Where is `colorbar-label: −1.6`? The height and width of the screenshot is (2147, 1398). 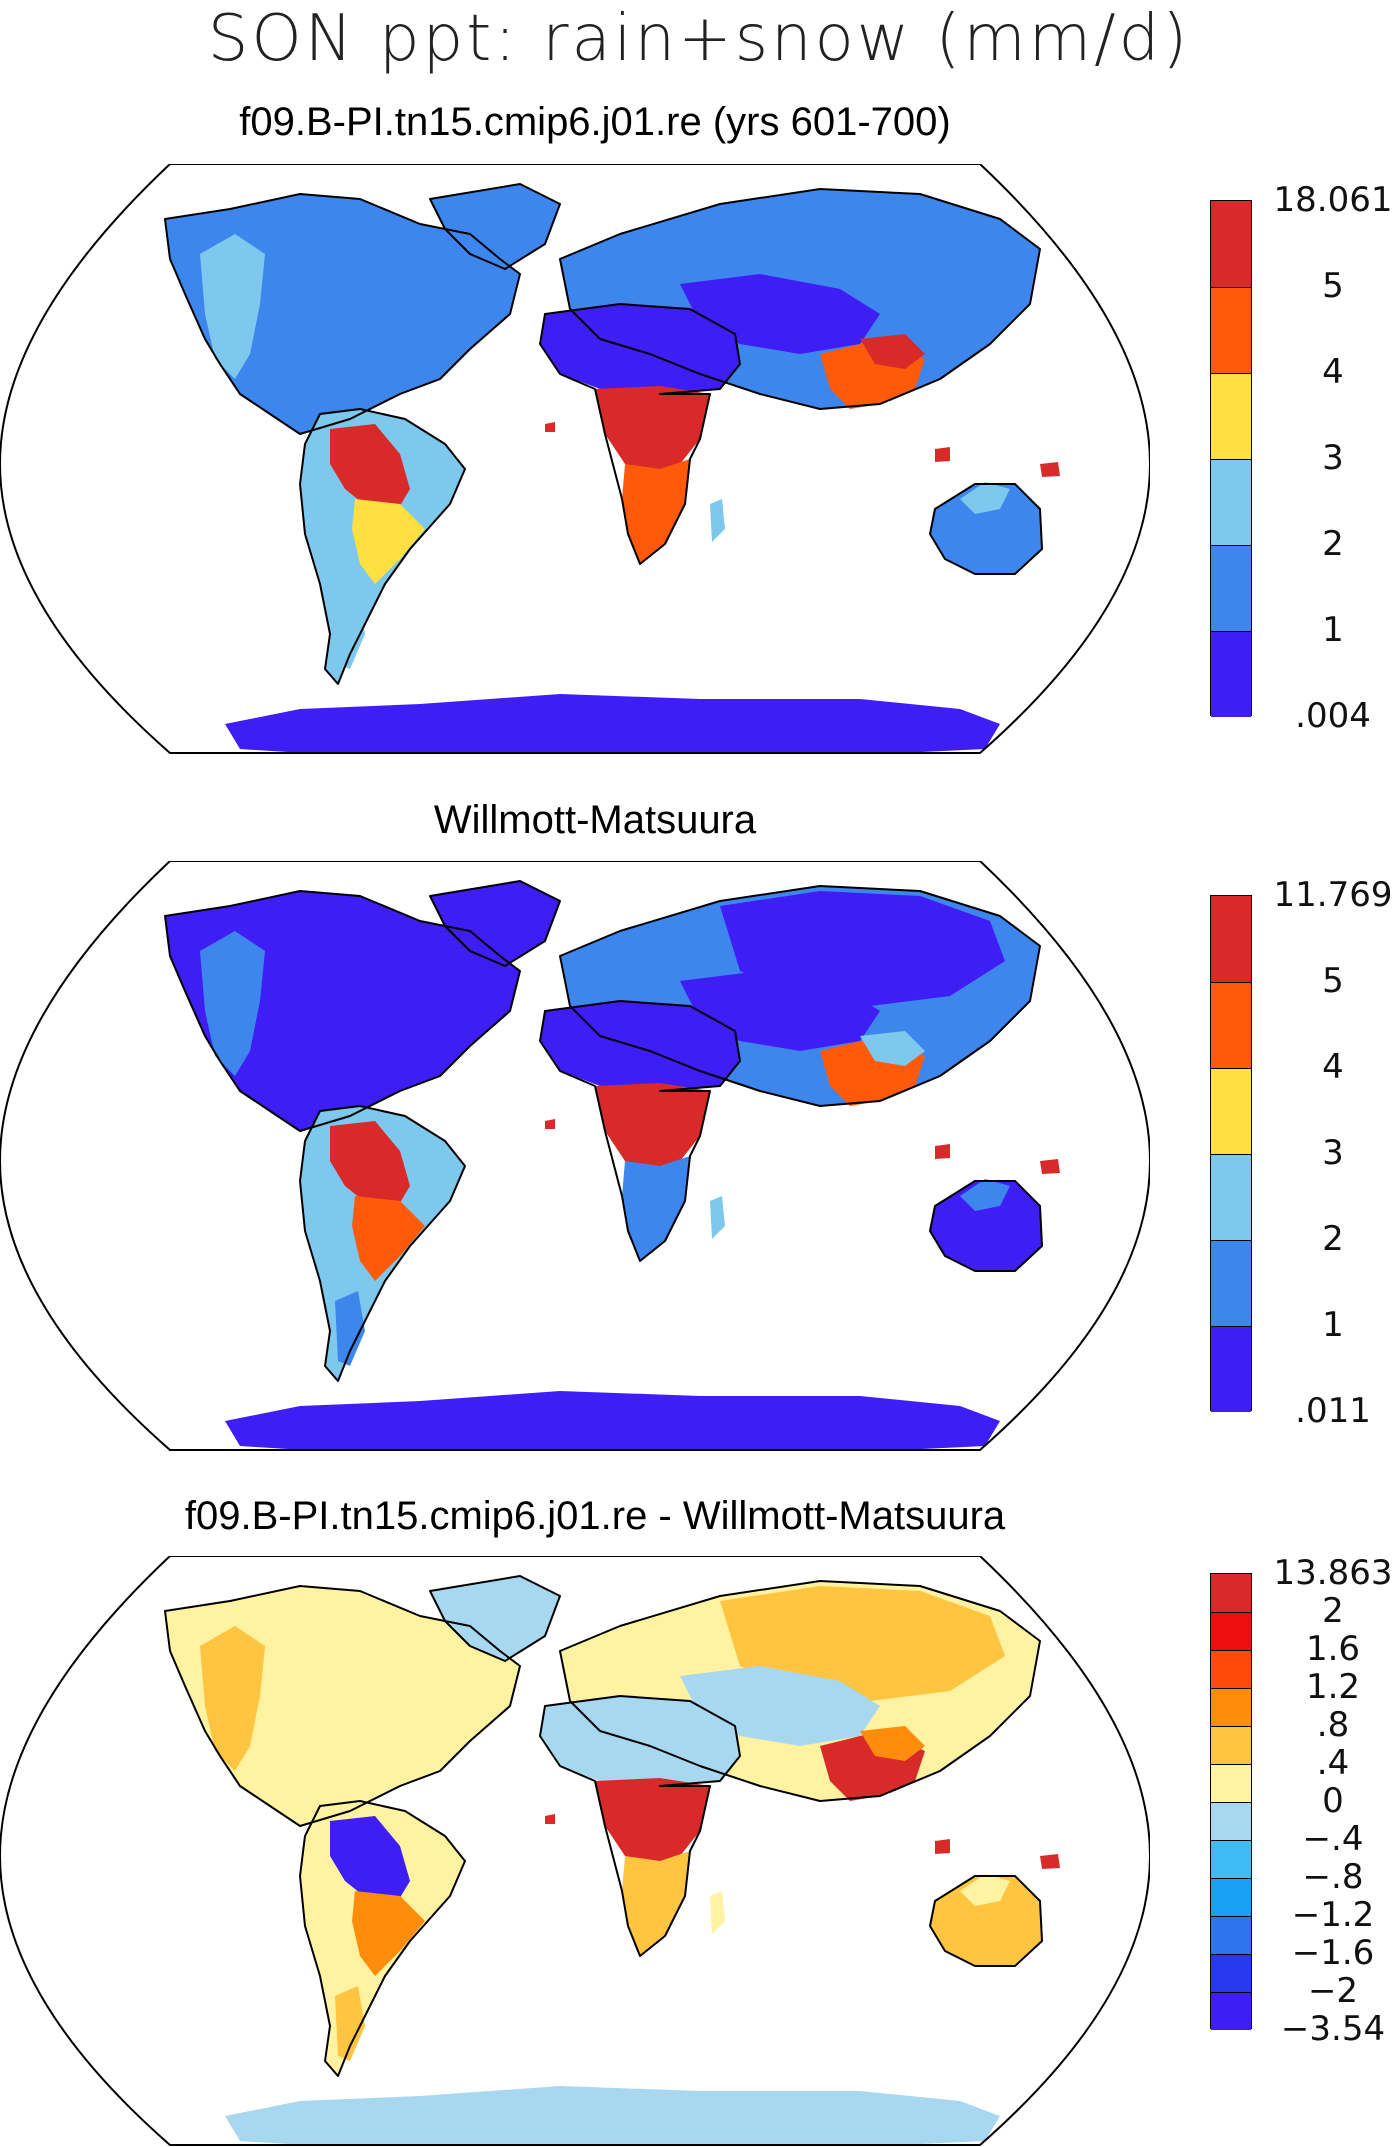
colorbar-label: −1.6 is located at coordinates (1333, 1953).